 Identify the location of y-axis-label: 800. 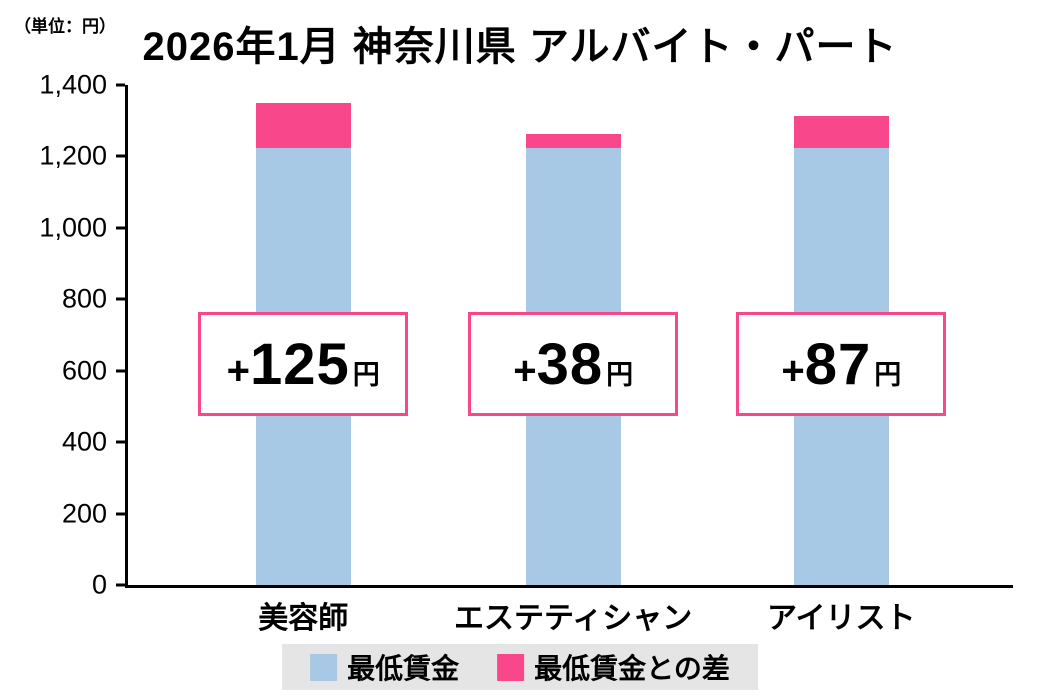
(84, 298).